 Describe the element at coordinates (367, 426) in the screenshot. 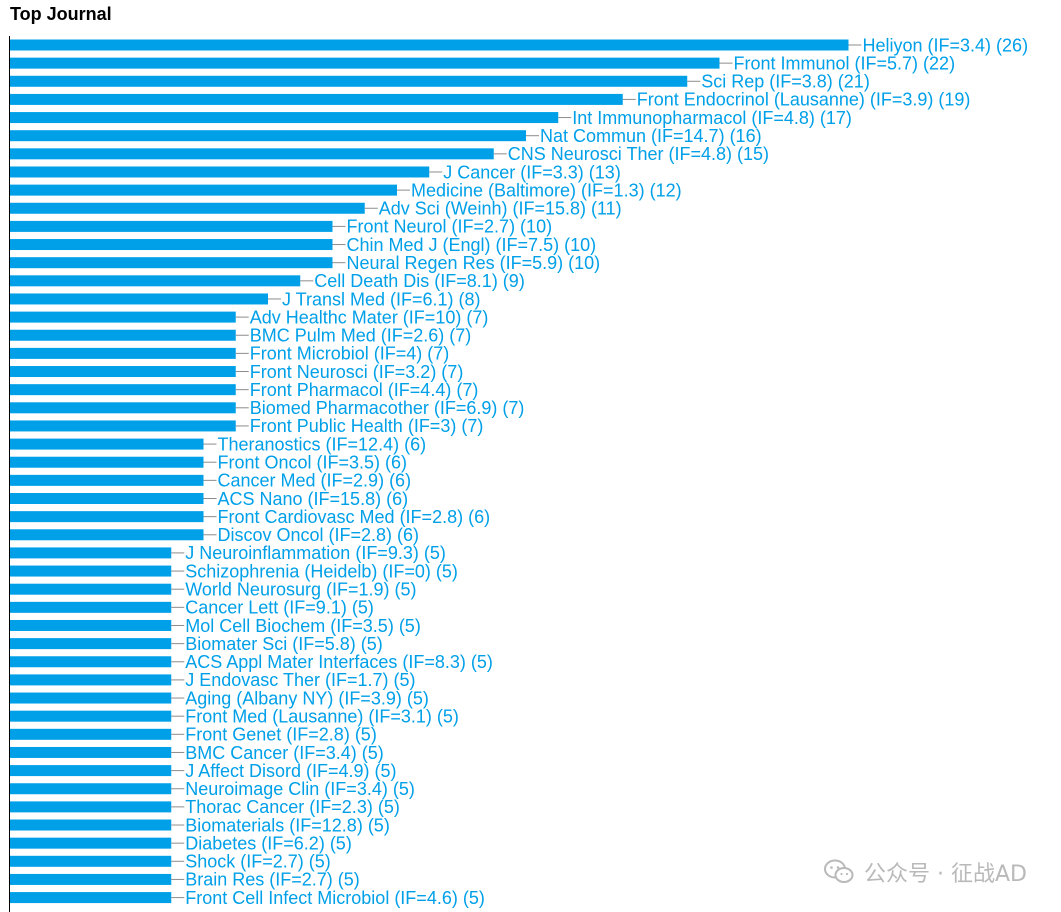

I see `bar-label: Front Public Health (IF=3) (7)` at that location.